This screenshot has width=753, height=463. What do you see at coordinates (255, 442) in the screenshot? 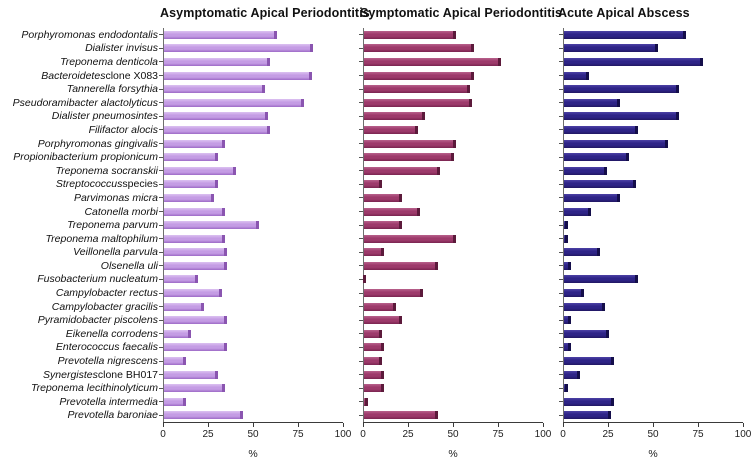
I see `x-axis-asymptomatic: % 0 25 50 75 100` at bounding box center [255, 442].